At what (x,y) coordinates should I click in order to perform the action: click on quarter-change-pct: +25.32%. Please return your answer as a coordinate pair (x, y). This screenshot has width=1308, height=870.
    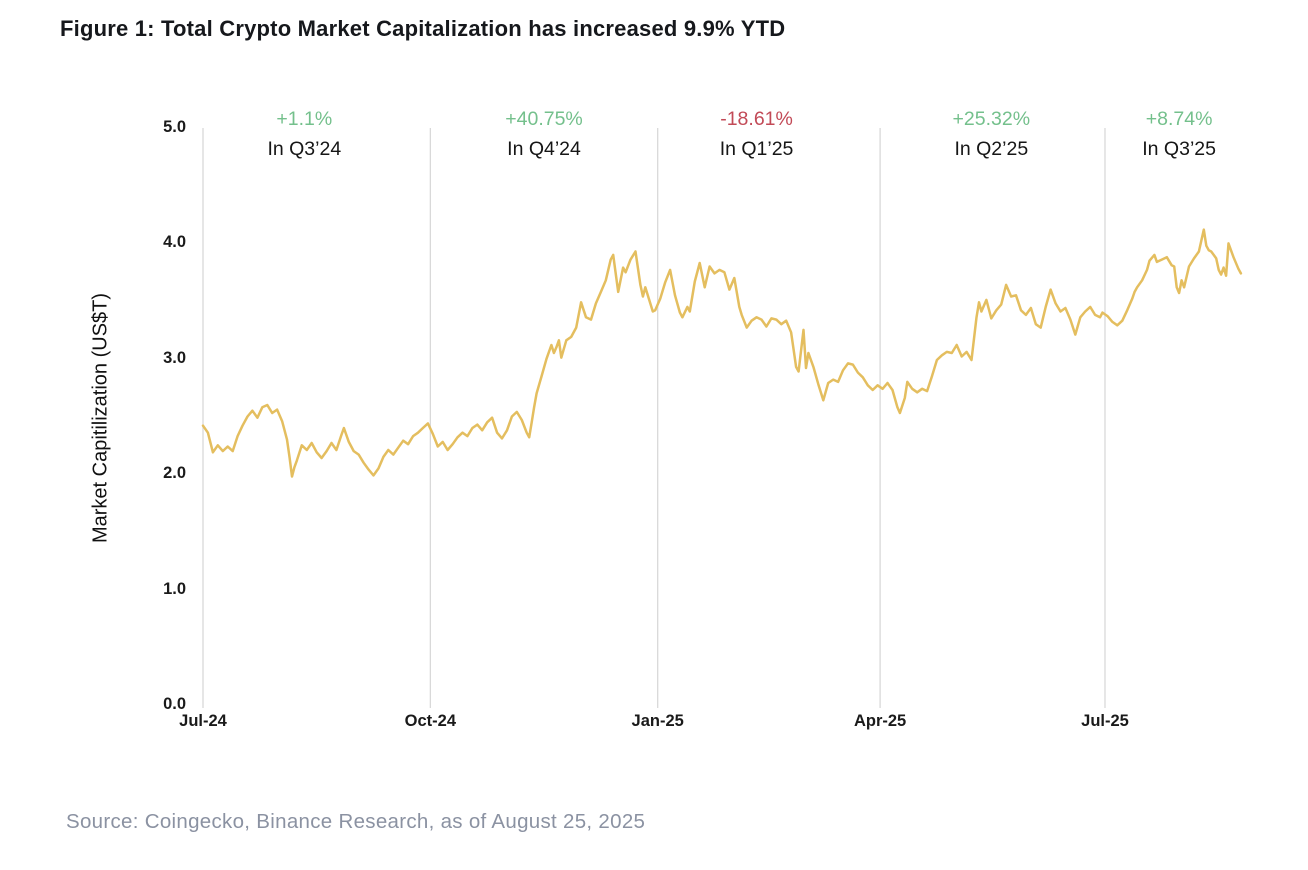
    Looking at the image, I should click on (991, 119).